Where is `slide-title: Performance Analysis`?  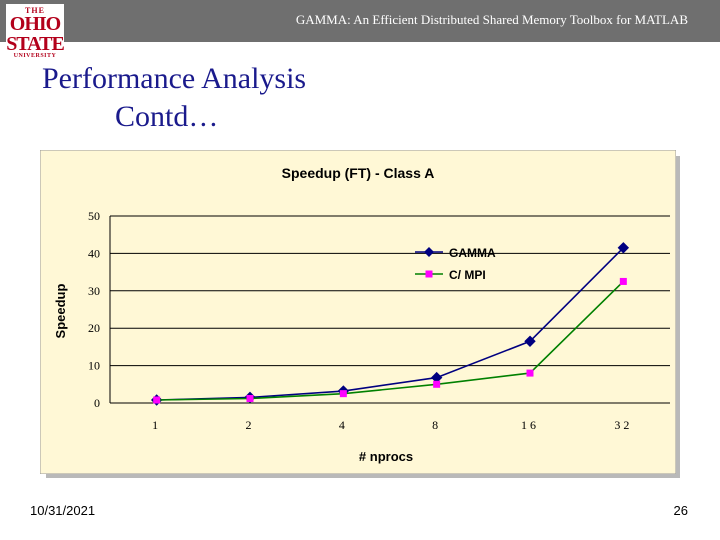
slide-title: Performance Analysis is located at coordinates (174, 78).